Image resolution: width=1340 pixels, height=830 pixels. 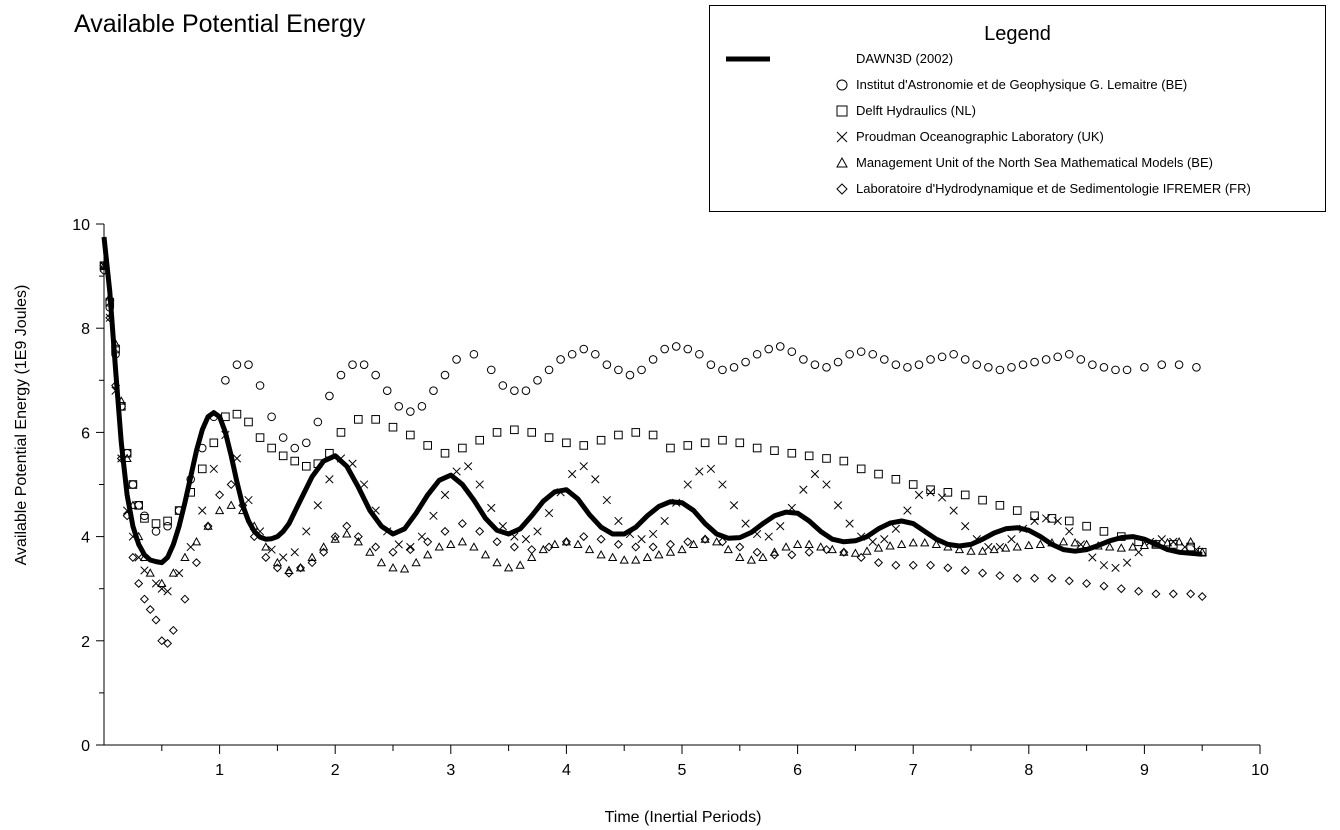 I want to click on legend-label: Delft Hydraulics (NL), so click(x=916, y=110).